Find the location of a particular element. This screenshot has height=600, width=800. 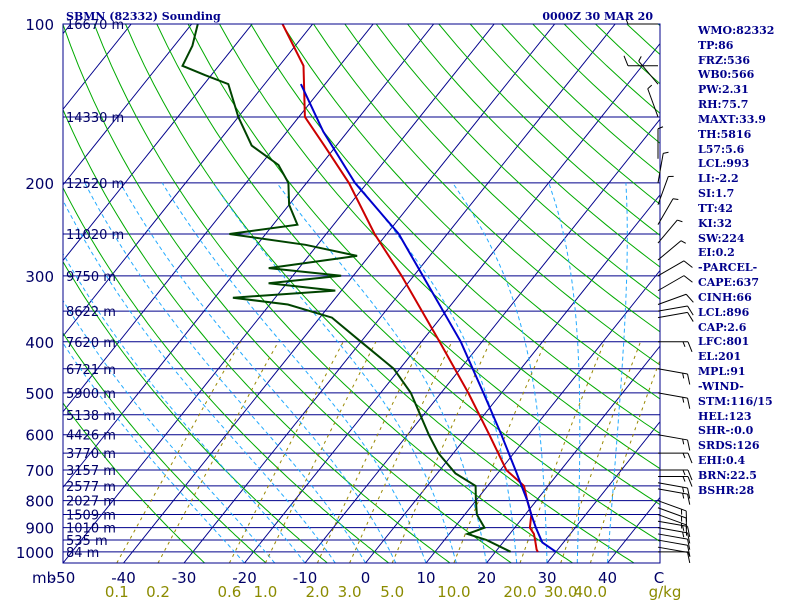

height-label: 3770 m is located at coordinates (91, 454).